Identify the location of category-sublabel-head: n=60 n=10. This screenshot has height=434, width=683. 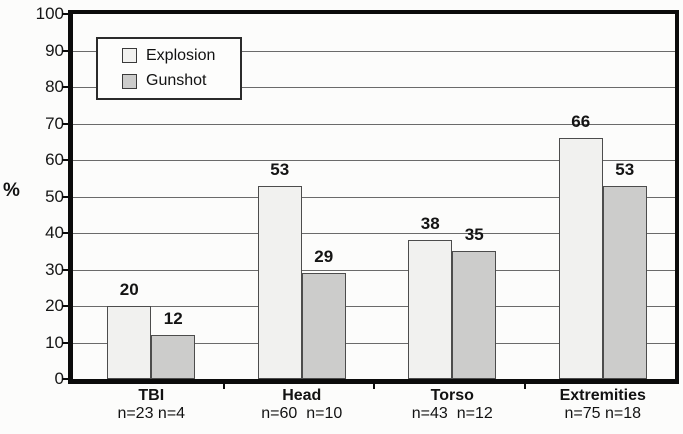
(302, 413).